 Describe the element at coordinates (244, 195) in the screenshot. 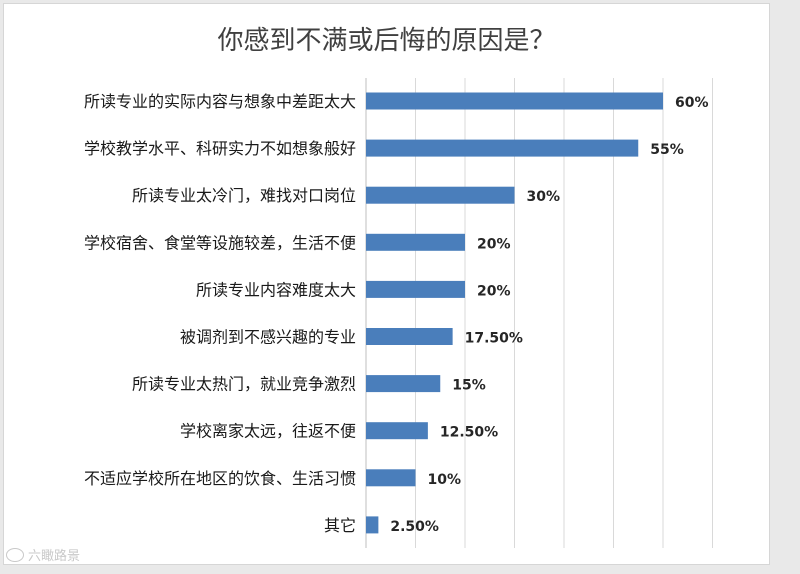

I see `category-label: 所读专业太冷门，难找对口岗位` at that location.